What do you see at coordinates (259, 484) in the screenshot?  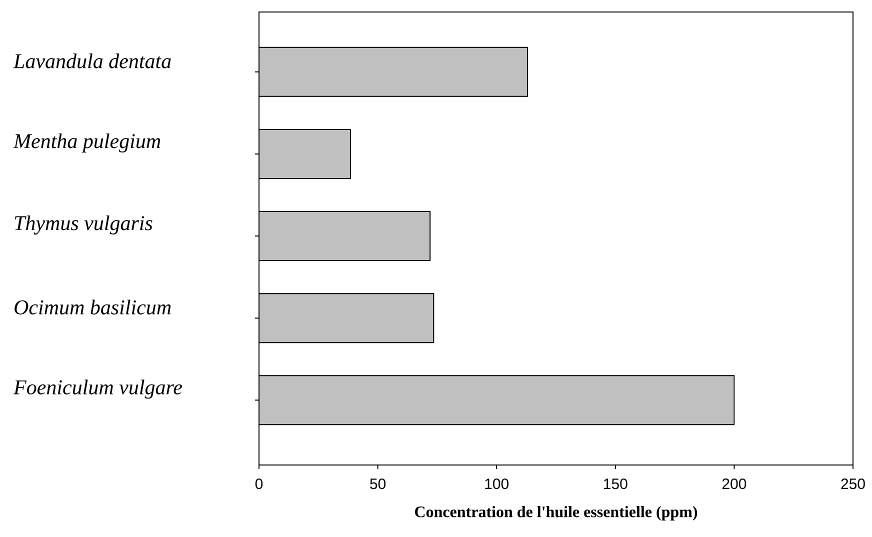 I see `x-tick-label: 0` at bounding box center [259, 484].